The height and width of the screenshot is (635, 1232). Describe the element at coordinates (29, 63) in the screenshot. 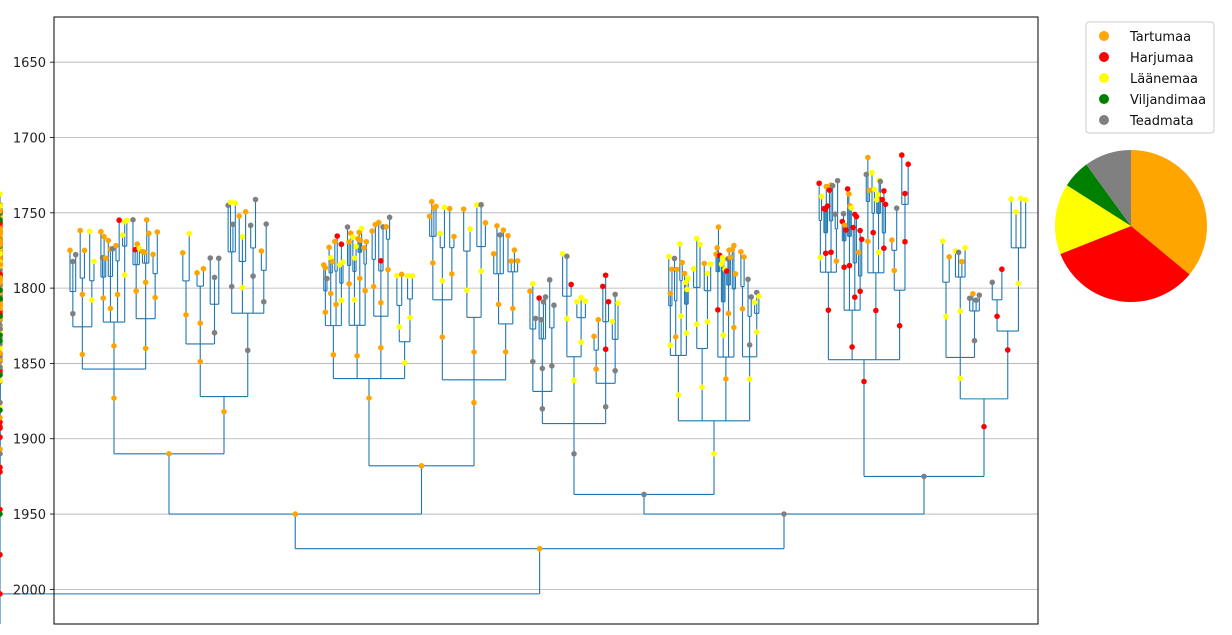

I see `y-tick-label: 1650` at that location.